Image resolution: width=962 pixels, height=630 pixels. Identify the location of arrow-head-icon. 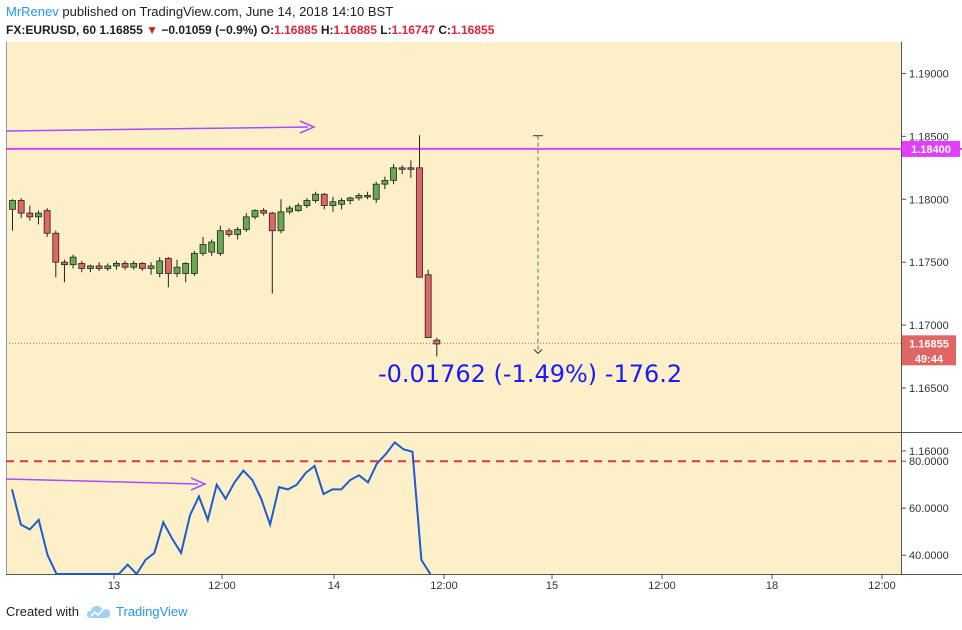
(307, 127).